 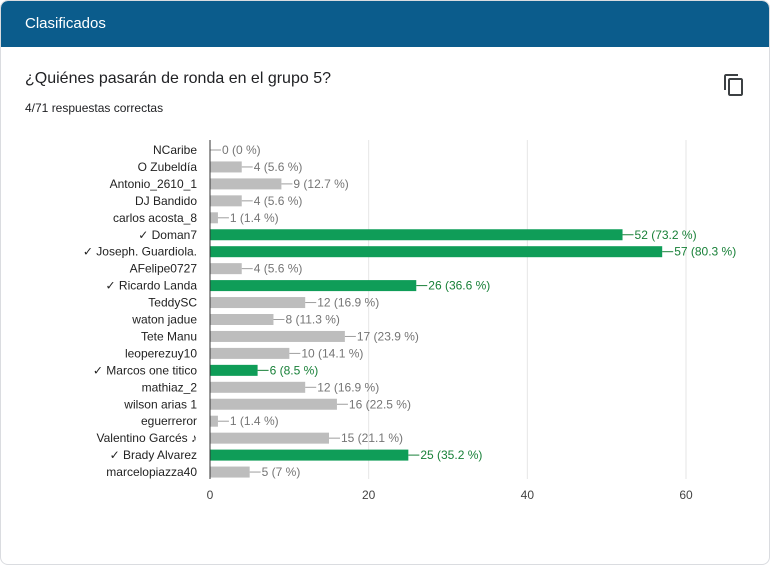 I want to click on category-label: Antonio_2610_1, so click(x=154, y=184).